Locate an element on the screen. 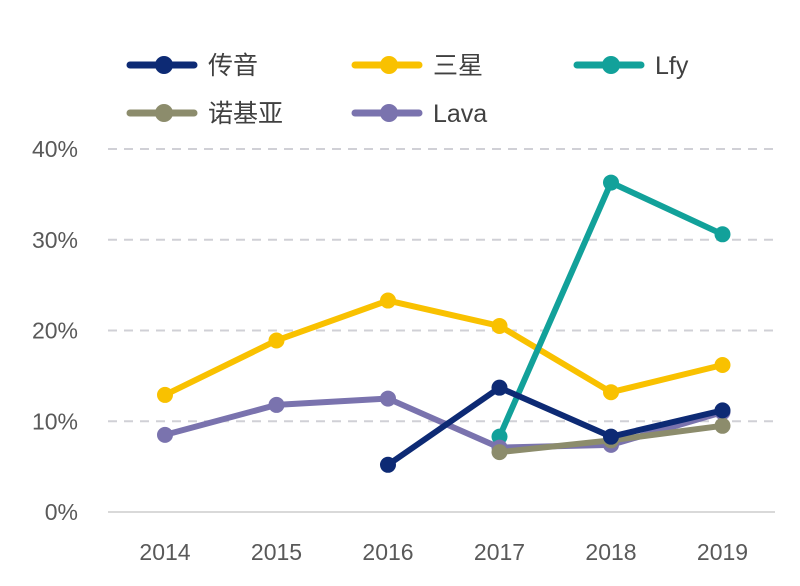 The image size is (800, 586). x-tick-label: 2017 is located at coordinates (499, 552).